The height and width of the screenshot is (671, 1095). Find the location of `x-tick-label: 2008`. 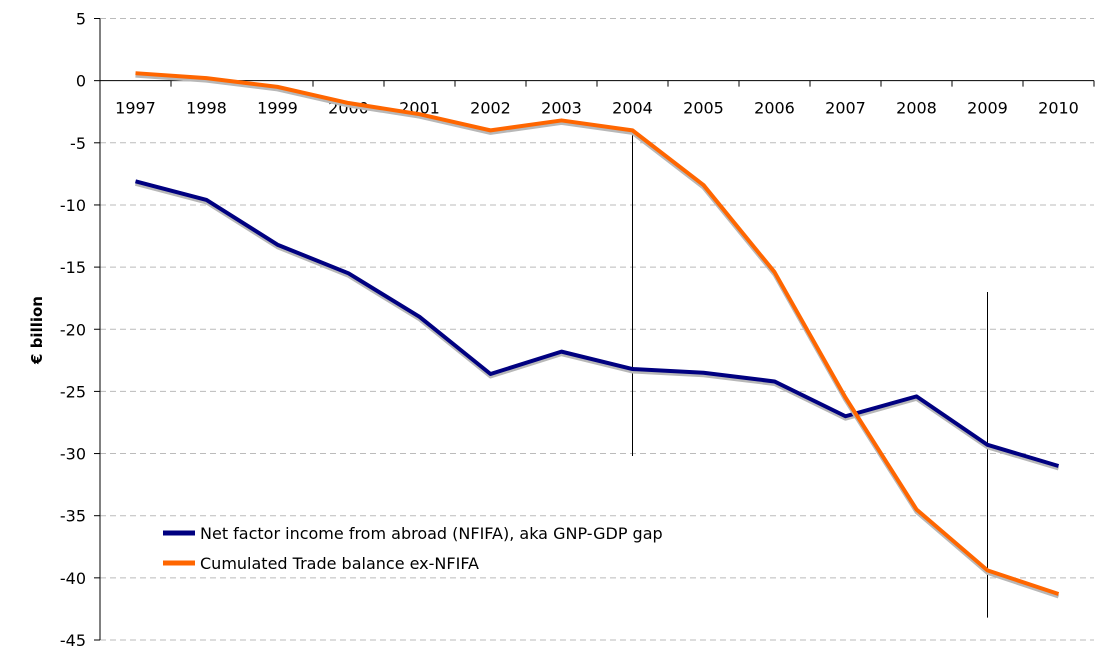

x-tick-label: 2008 is located at coordinates (916, 108).